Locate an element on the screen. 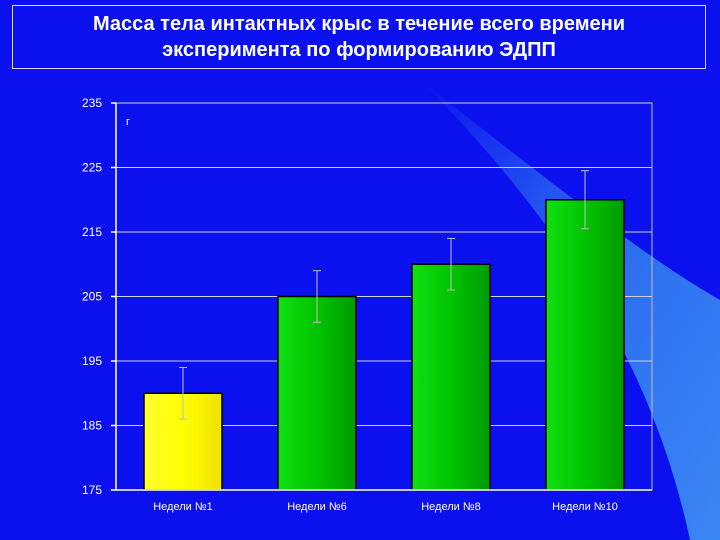 The image size is (720, 540). y-tick-label: 205 is located at coordinates (92, 297).